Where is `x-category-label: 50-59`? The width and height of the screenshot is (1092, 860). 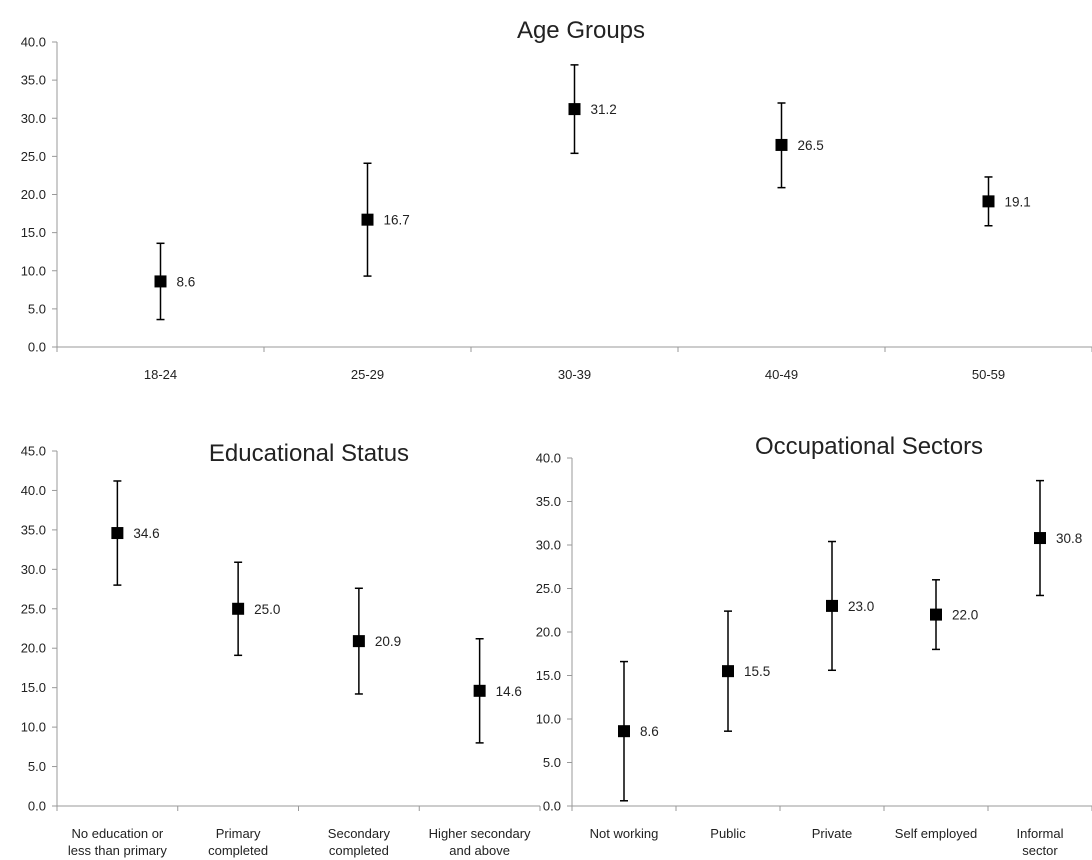 x-category-label: 50-59 is located at coordinates (988, 374).